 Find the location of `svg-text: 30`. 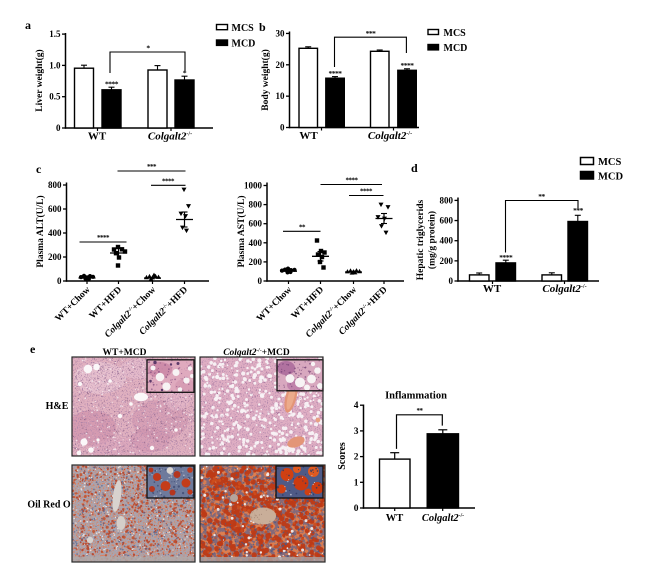

svg-text: 30 is located at coordinates (281, 33).